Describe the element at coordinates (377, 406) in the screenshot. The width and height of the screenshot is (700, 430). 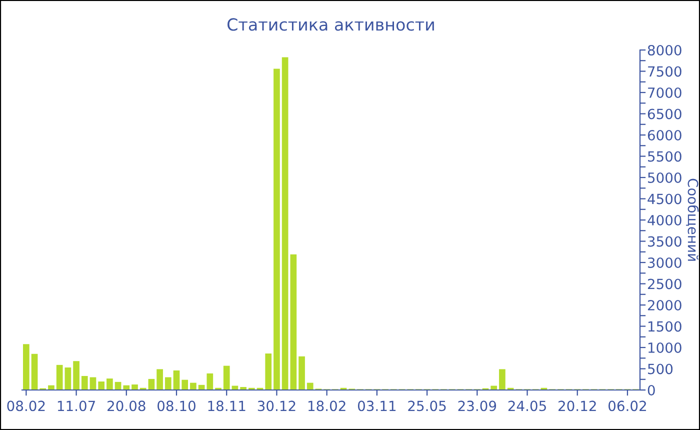
I see `x-tick-label: 03.11` at that location.